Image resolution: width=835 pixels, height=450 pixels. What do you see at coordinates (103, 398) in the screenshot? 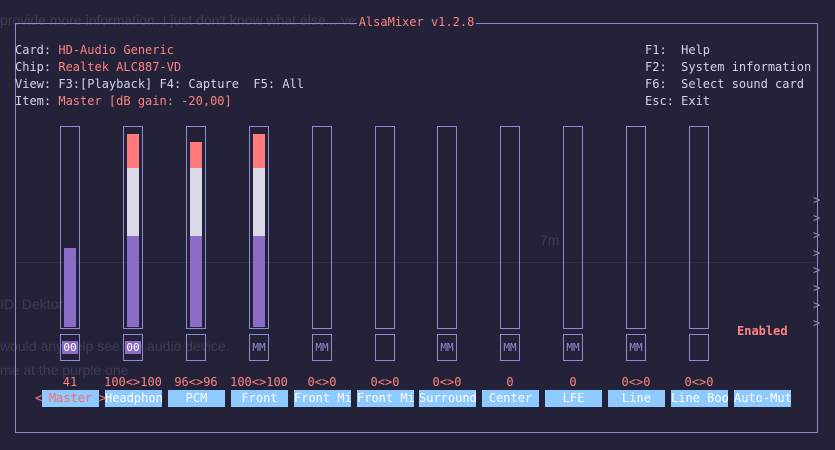
I see `selection-right-arrow: >` at bounding box center [103, 398].